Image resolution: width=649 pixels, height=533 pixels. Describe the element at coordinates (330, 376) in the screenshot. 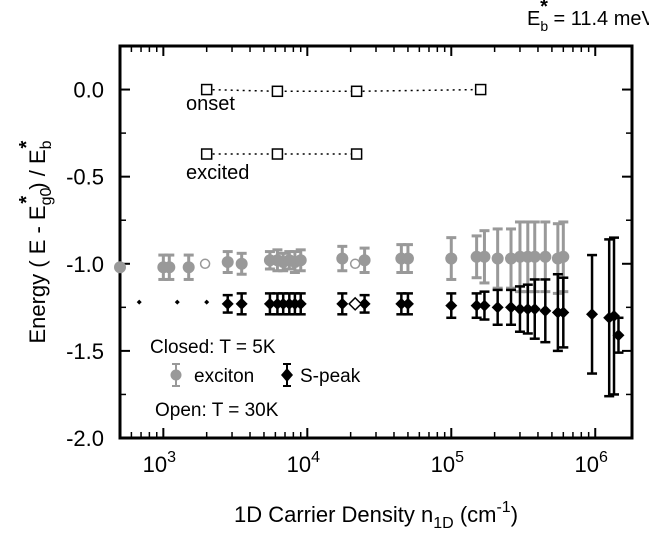

I see `legend-speak-label: S-peak` at that location.